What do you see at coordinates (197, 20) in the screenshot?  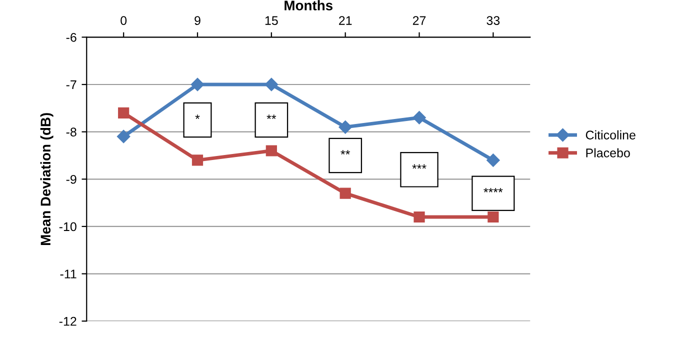 I see `x-tick-label: 9` at bounding box center [197, 20].